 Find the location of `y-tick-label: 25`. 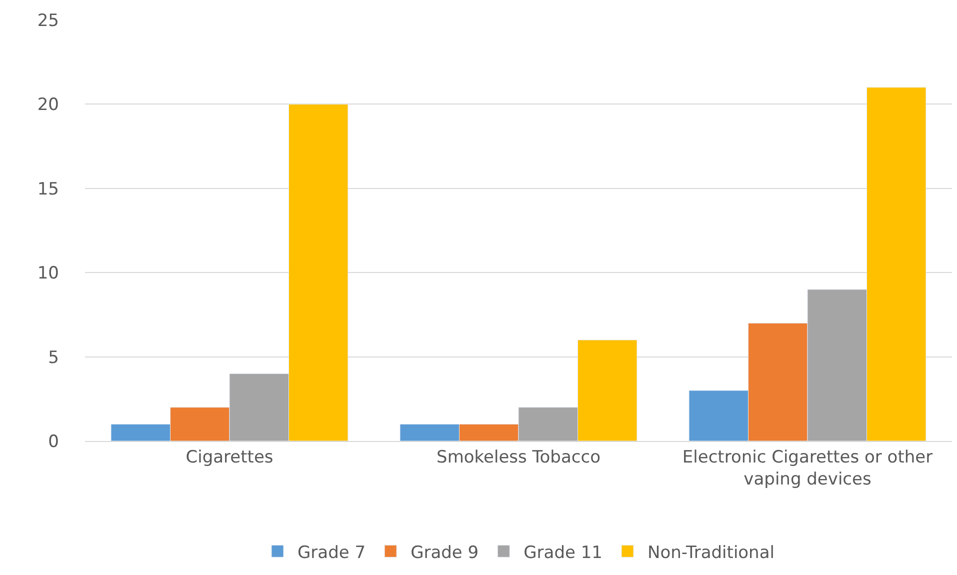

y-tick-label: 25 is located at coordinates (48, 20).